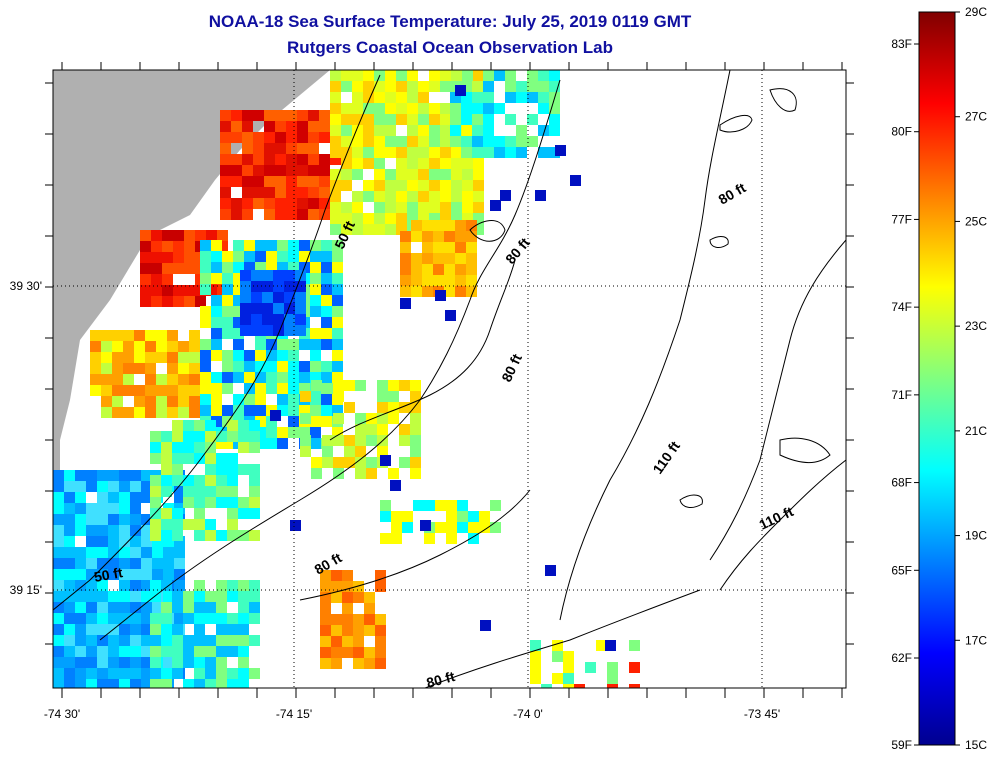  What do you see at coordinates (441, 679) in the screenshot?
I see `depth-label: 80 ft` at bounding box center [441, 679].